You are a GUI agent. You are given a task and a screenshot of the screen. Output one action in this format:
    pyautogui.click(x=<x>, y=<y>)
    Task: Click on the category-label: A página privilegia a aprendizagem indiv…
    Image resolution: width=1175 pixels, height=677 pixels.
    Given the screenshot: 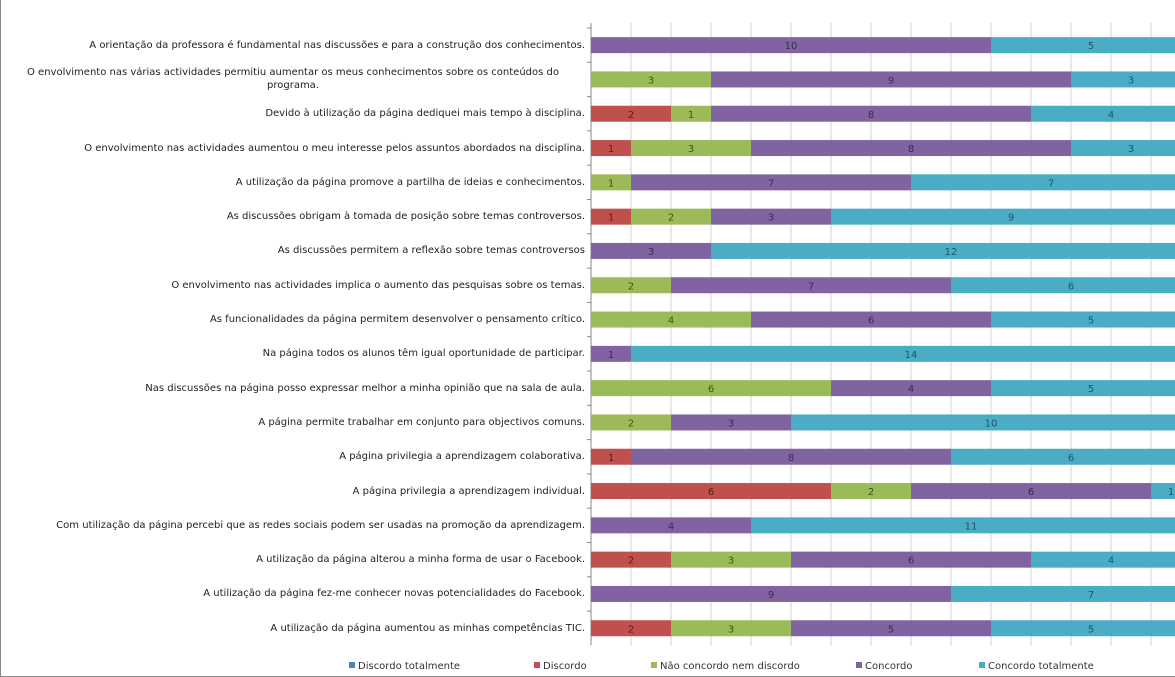 What is the action you would take?
    pyautogui.click(x=293, y=491)
    